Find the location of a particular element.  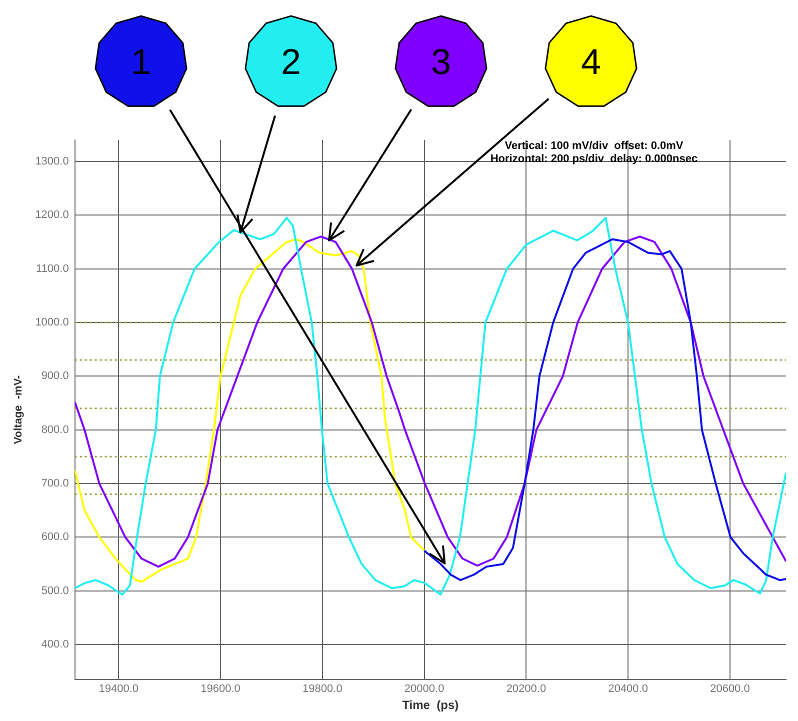

y-tick-label: 400.0 is located at coordinates (55, 644).